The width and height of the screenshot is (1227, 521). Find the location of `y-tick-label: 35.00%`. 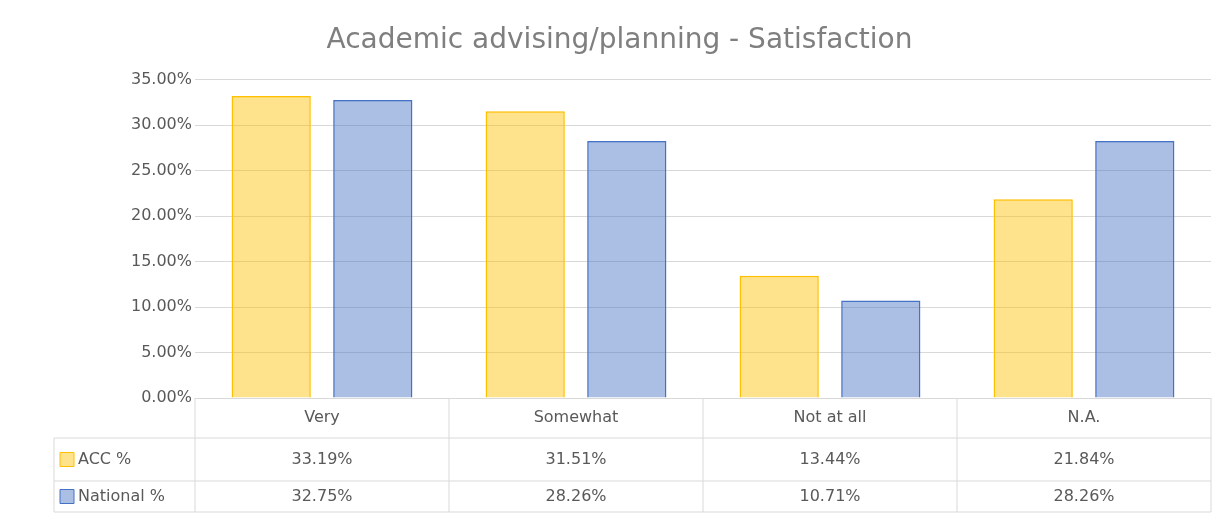

y-tick-label: 35.00% is located at coordinates (161, 78).